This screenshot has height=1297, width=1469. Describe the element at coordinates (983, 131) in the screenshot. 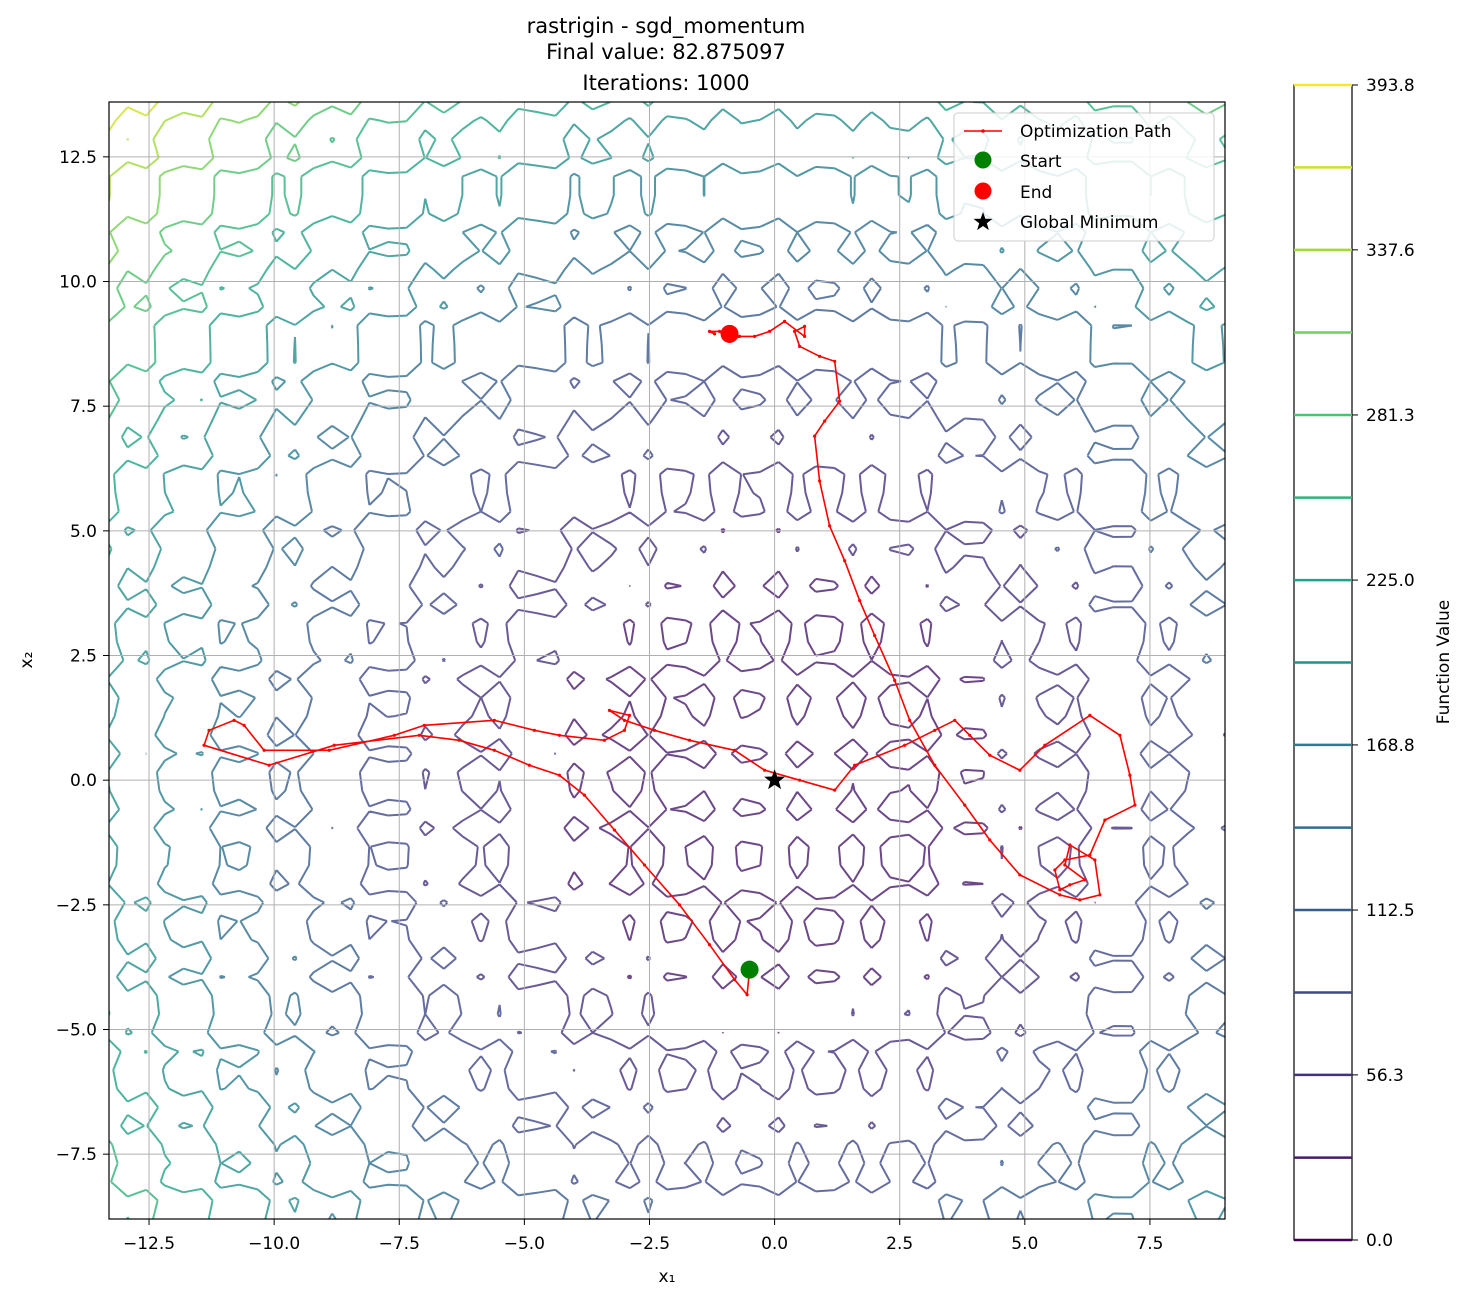

I see `legend-path-marker` at that location.